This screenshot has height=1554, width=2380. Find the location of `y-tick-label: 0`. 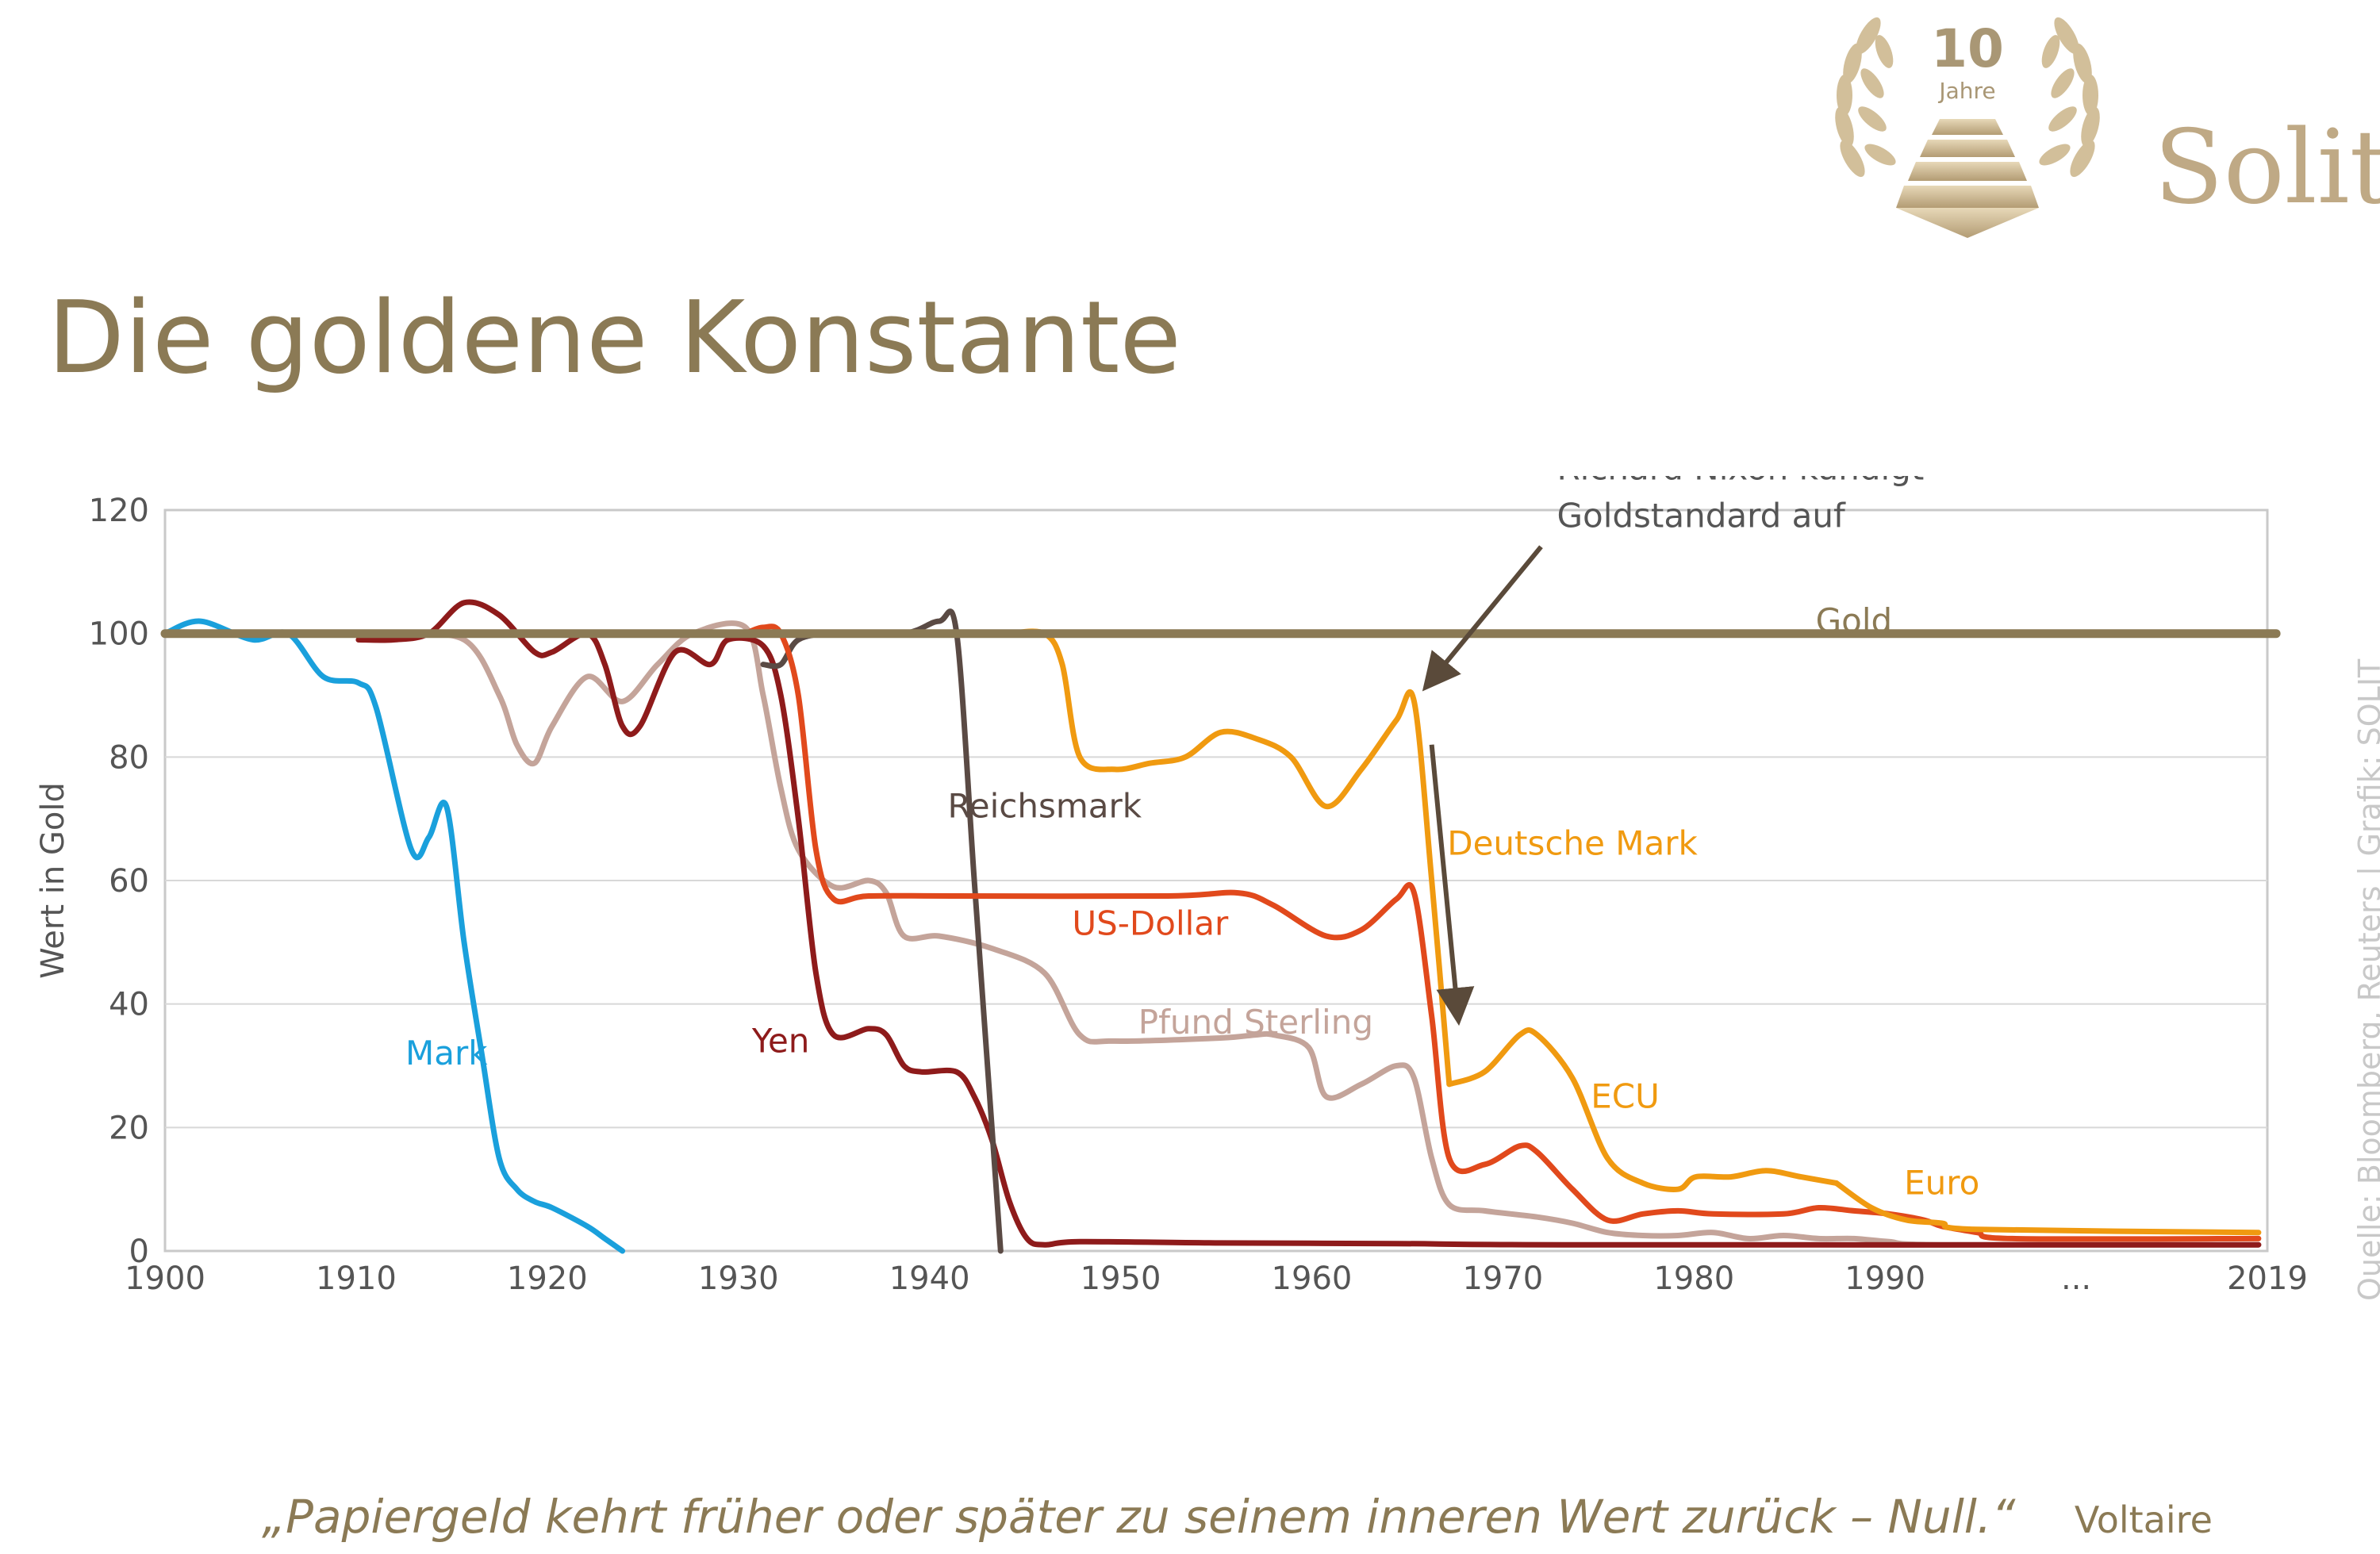

y-tick-label: 0 is located at coordinates (139, 1252).